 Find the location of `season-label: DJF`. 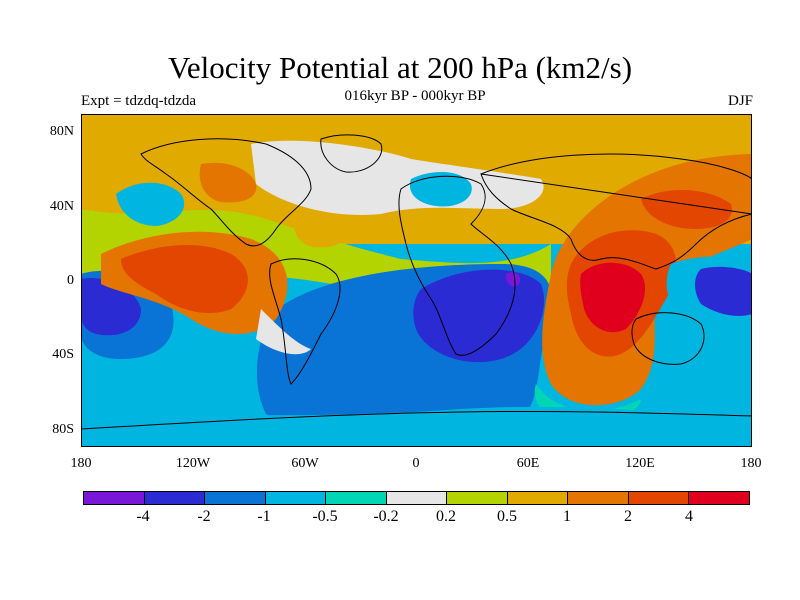

season-label: DJF is located at coordinates (740, 101).